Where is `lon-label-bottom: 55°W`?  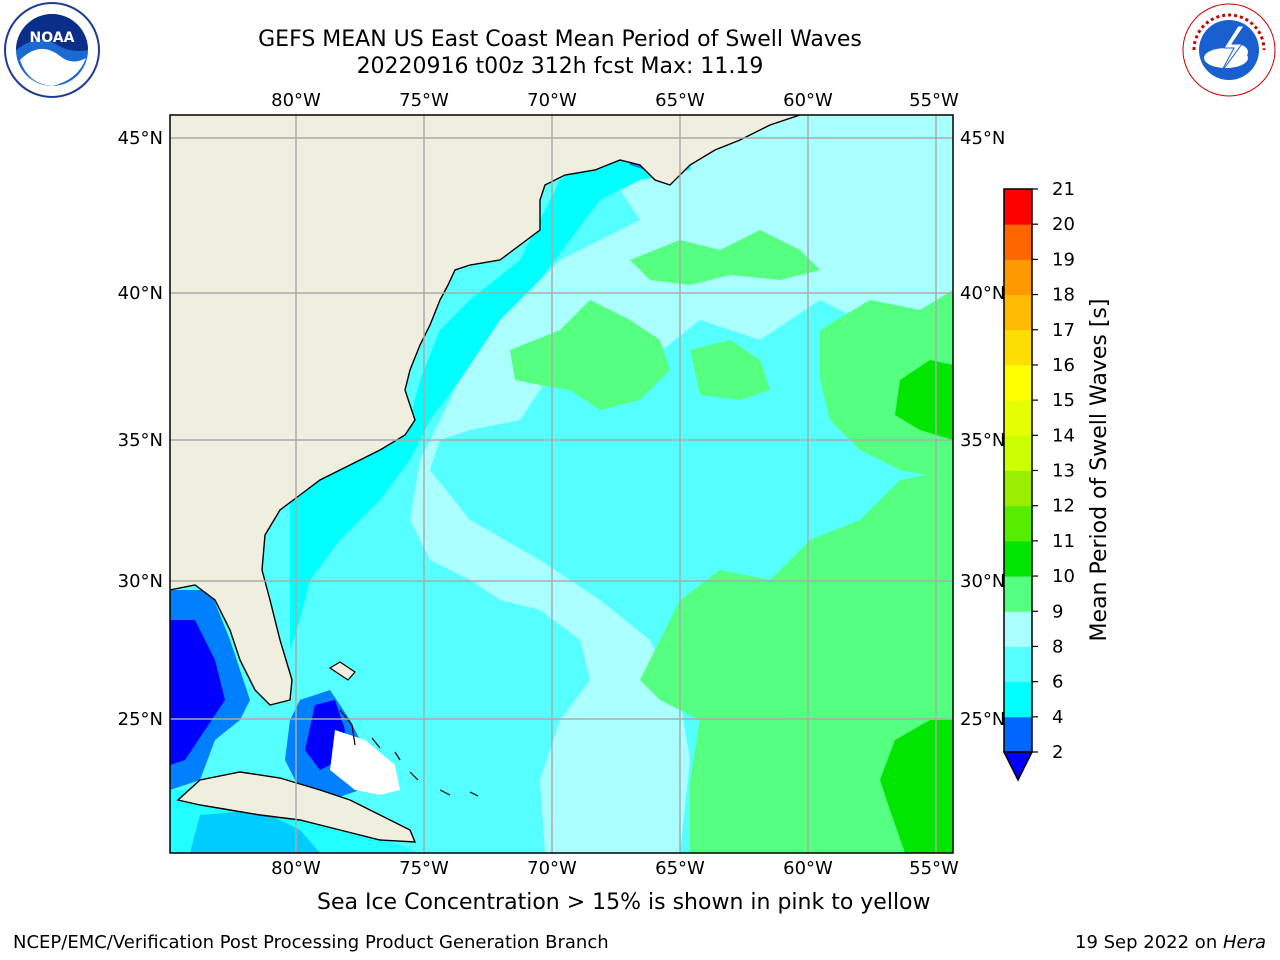 lon-label-bottom: 55°W is located at coordinates (934, 868).